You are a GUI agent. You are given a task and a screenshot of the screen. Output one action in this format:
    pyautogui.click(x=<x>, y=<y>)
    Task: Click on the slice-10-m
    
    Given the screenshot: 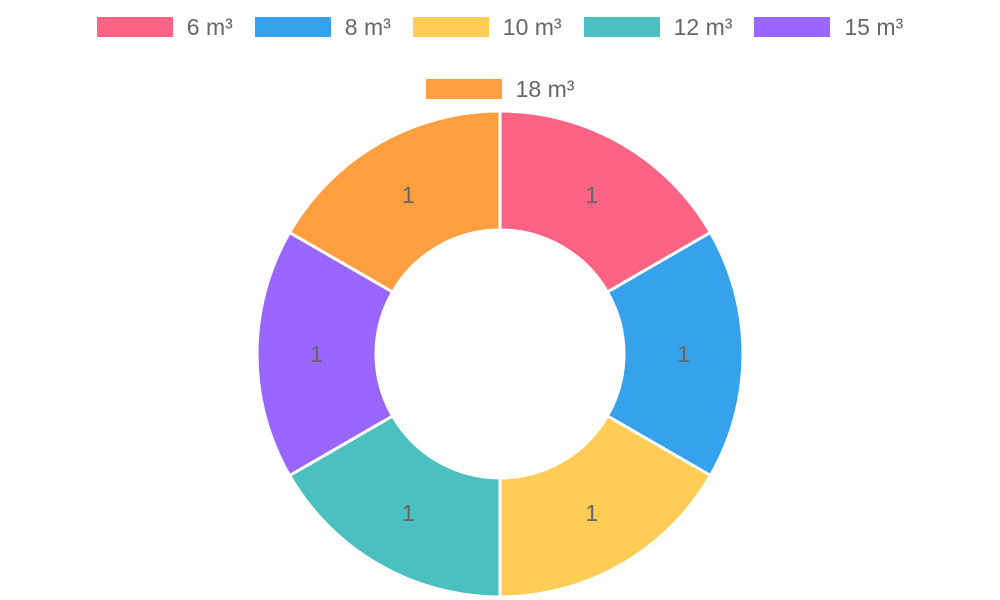 What is the action you would take?
    pyautogui.click(x=605, y=506)
    